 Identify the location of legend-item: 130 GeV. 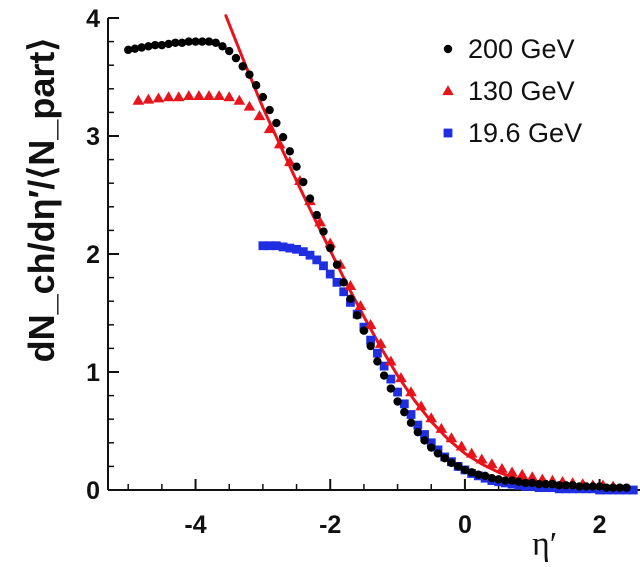
(508, 91).